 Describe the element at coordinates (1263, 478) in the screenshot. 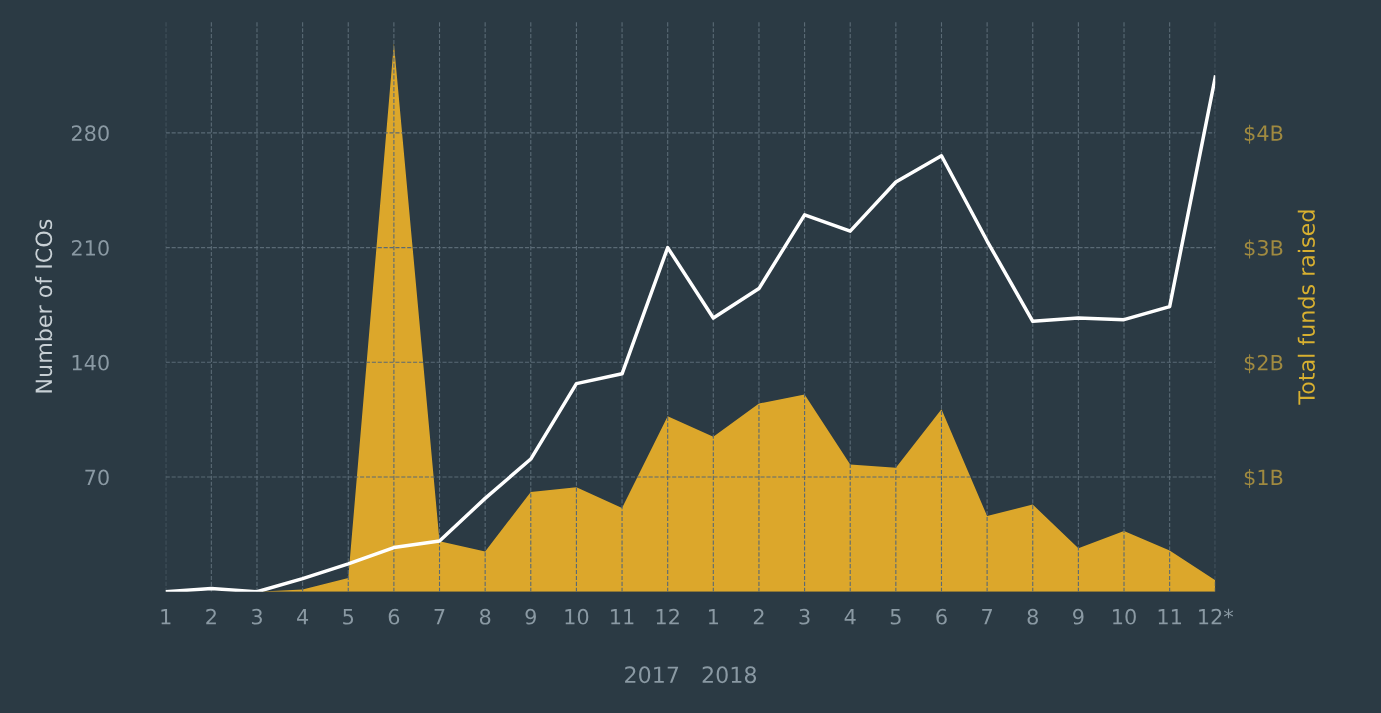

I see `y2-tick-label: $1B` at that location.